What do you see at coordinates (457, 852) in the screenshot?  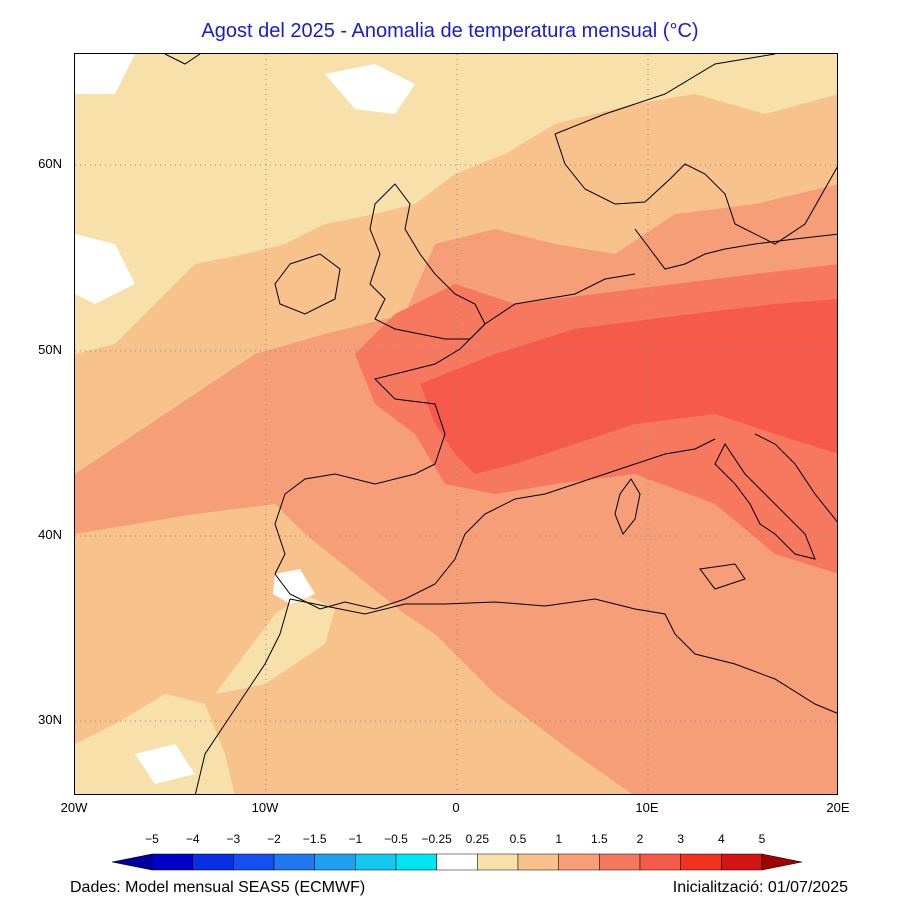 I see `color-legend: −5 −4 −3 −2 −1.5 −1 −0.5 −0.25 0.25 0.5 1 1.5 2 3 4 5` at bounding box center [457, 852].